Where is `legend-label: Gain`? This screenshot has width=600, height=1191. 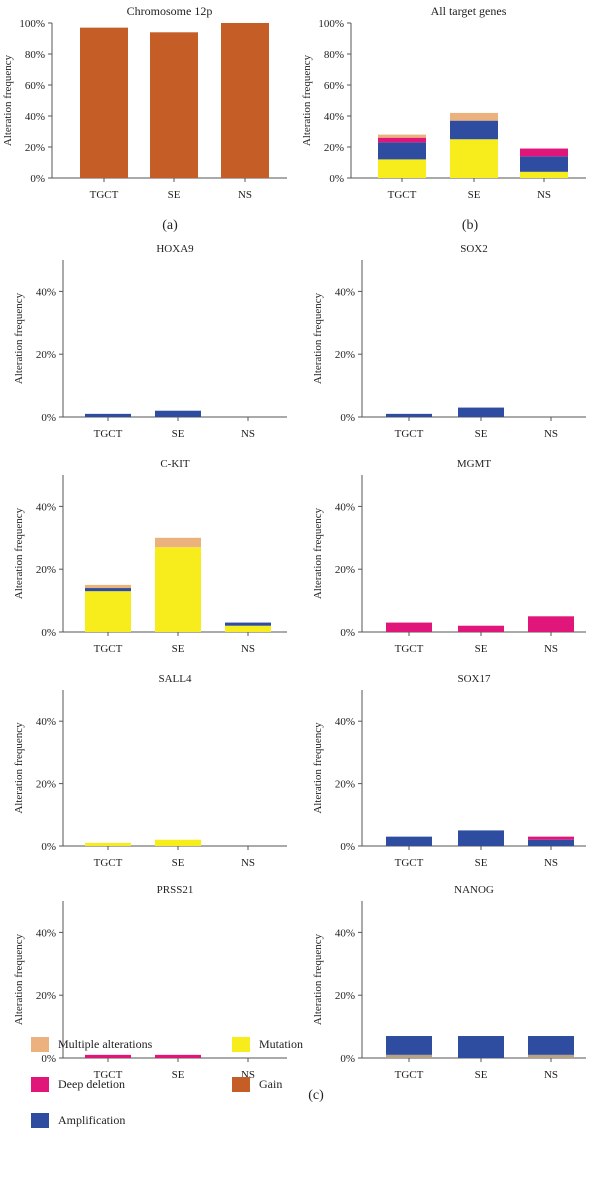
legend-label: Gain is located at coordinates (271, 1084).